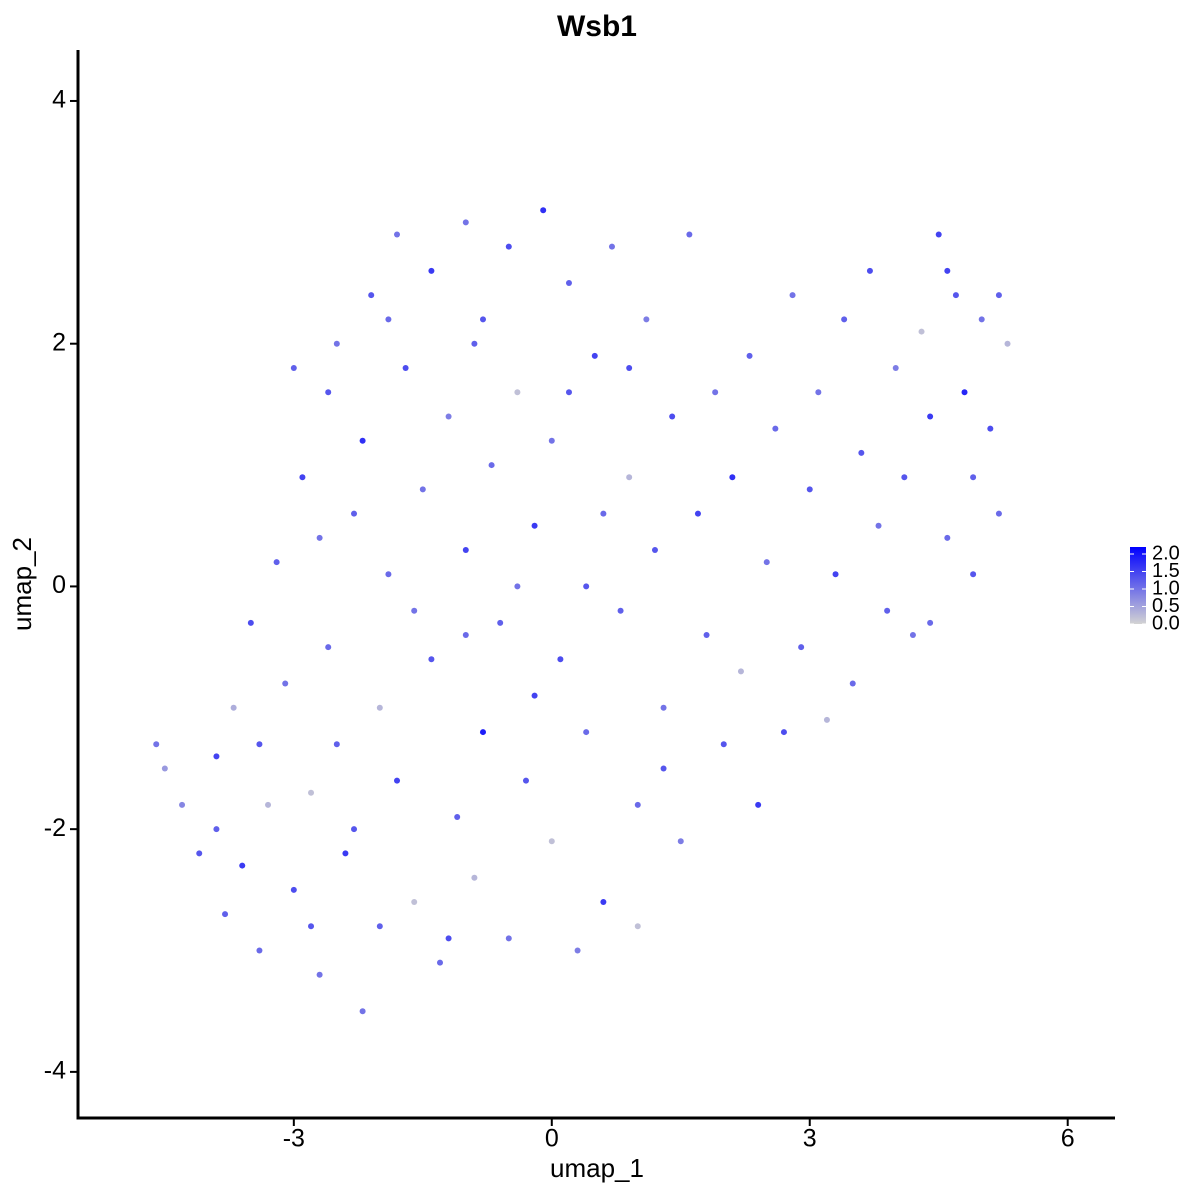  Describe the element at coordinates (1166, 553) in the screenshot. I see `colorbar-tick-label: 2.0` at that location.